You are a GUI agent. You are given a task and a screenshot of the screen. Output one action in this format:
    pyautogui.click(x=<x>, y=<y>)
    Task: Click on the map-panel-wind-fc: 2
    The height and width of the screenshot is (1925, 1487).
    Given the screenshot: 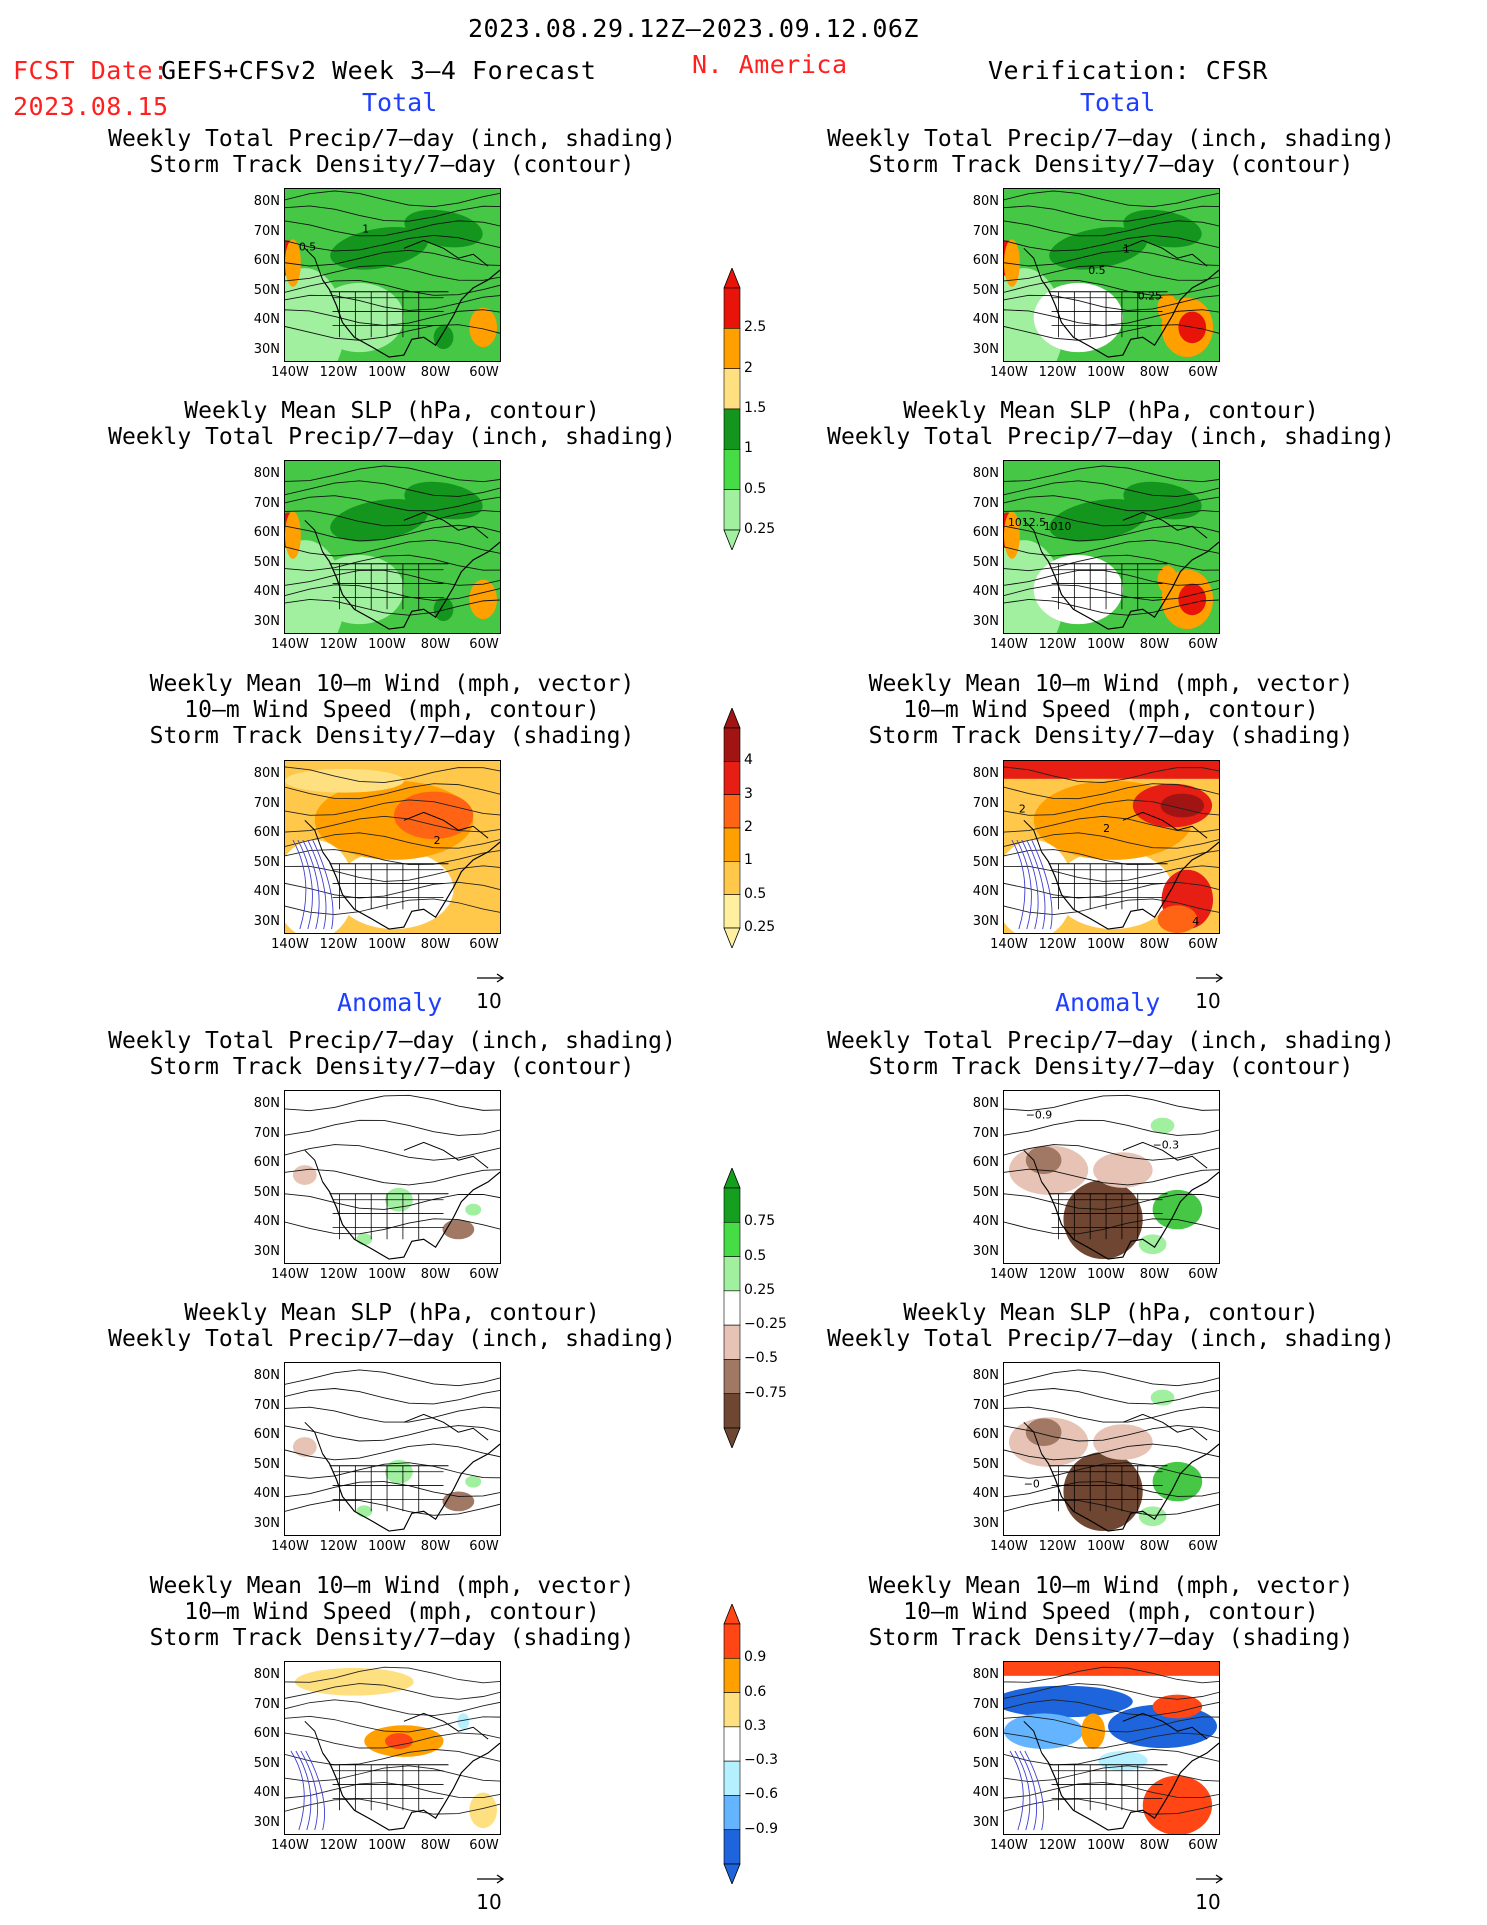 What is the action you would take?
    pyautogui.click(x=392, y=847)
    